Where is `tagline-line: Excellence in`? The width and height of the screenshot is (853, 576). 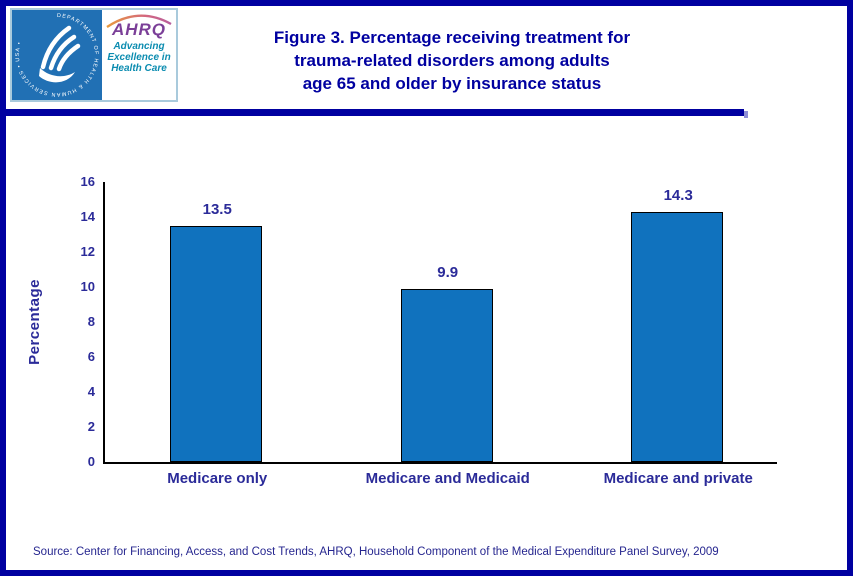 tagline-line: Excellence in is located at coordinates (139, 57).